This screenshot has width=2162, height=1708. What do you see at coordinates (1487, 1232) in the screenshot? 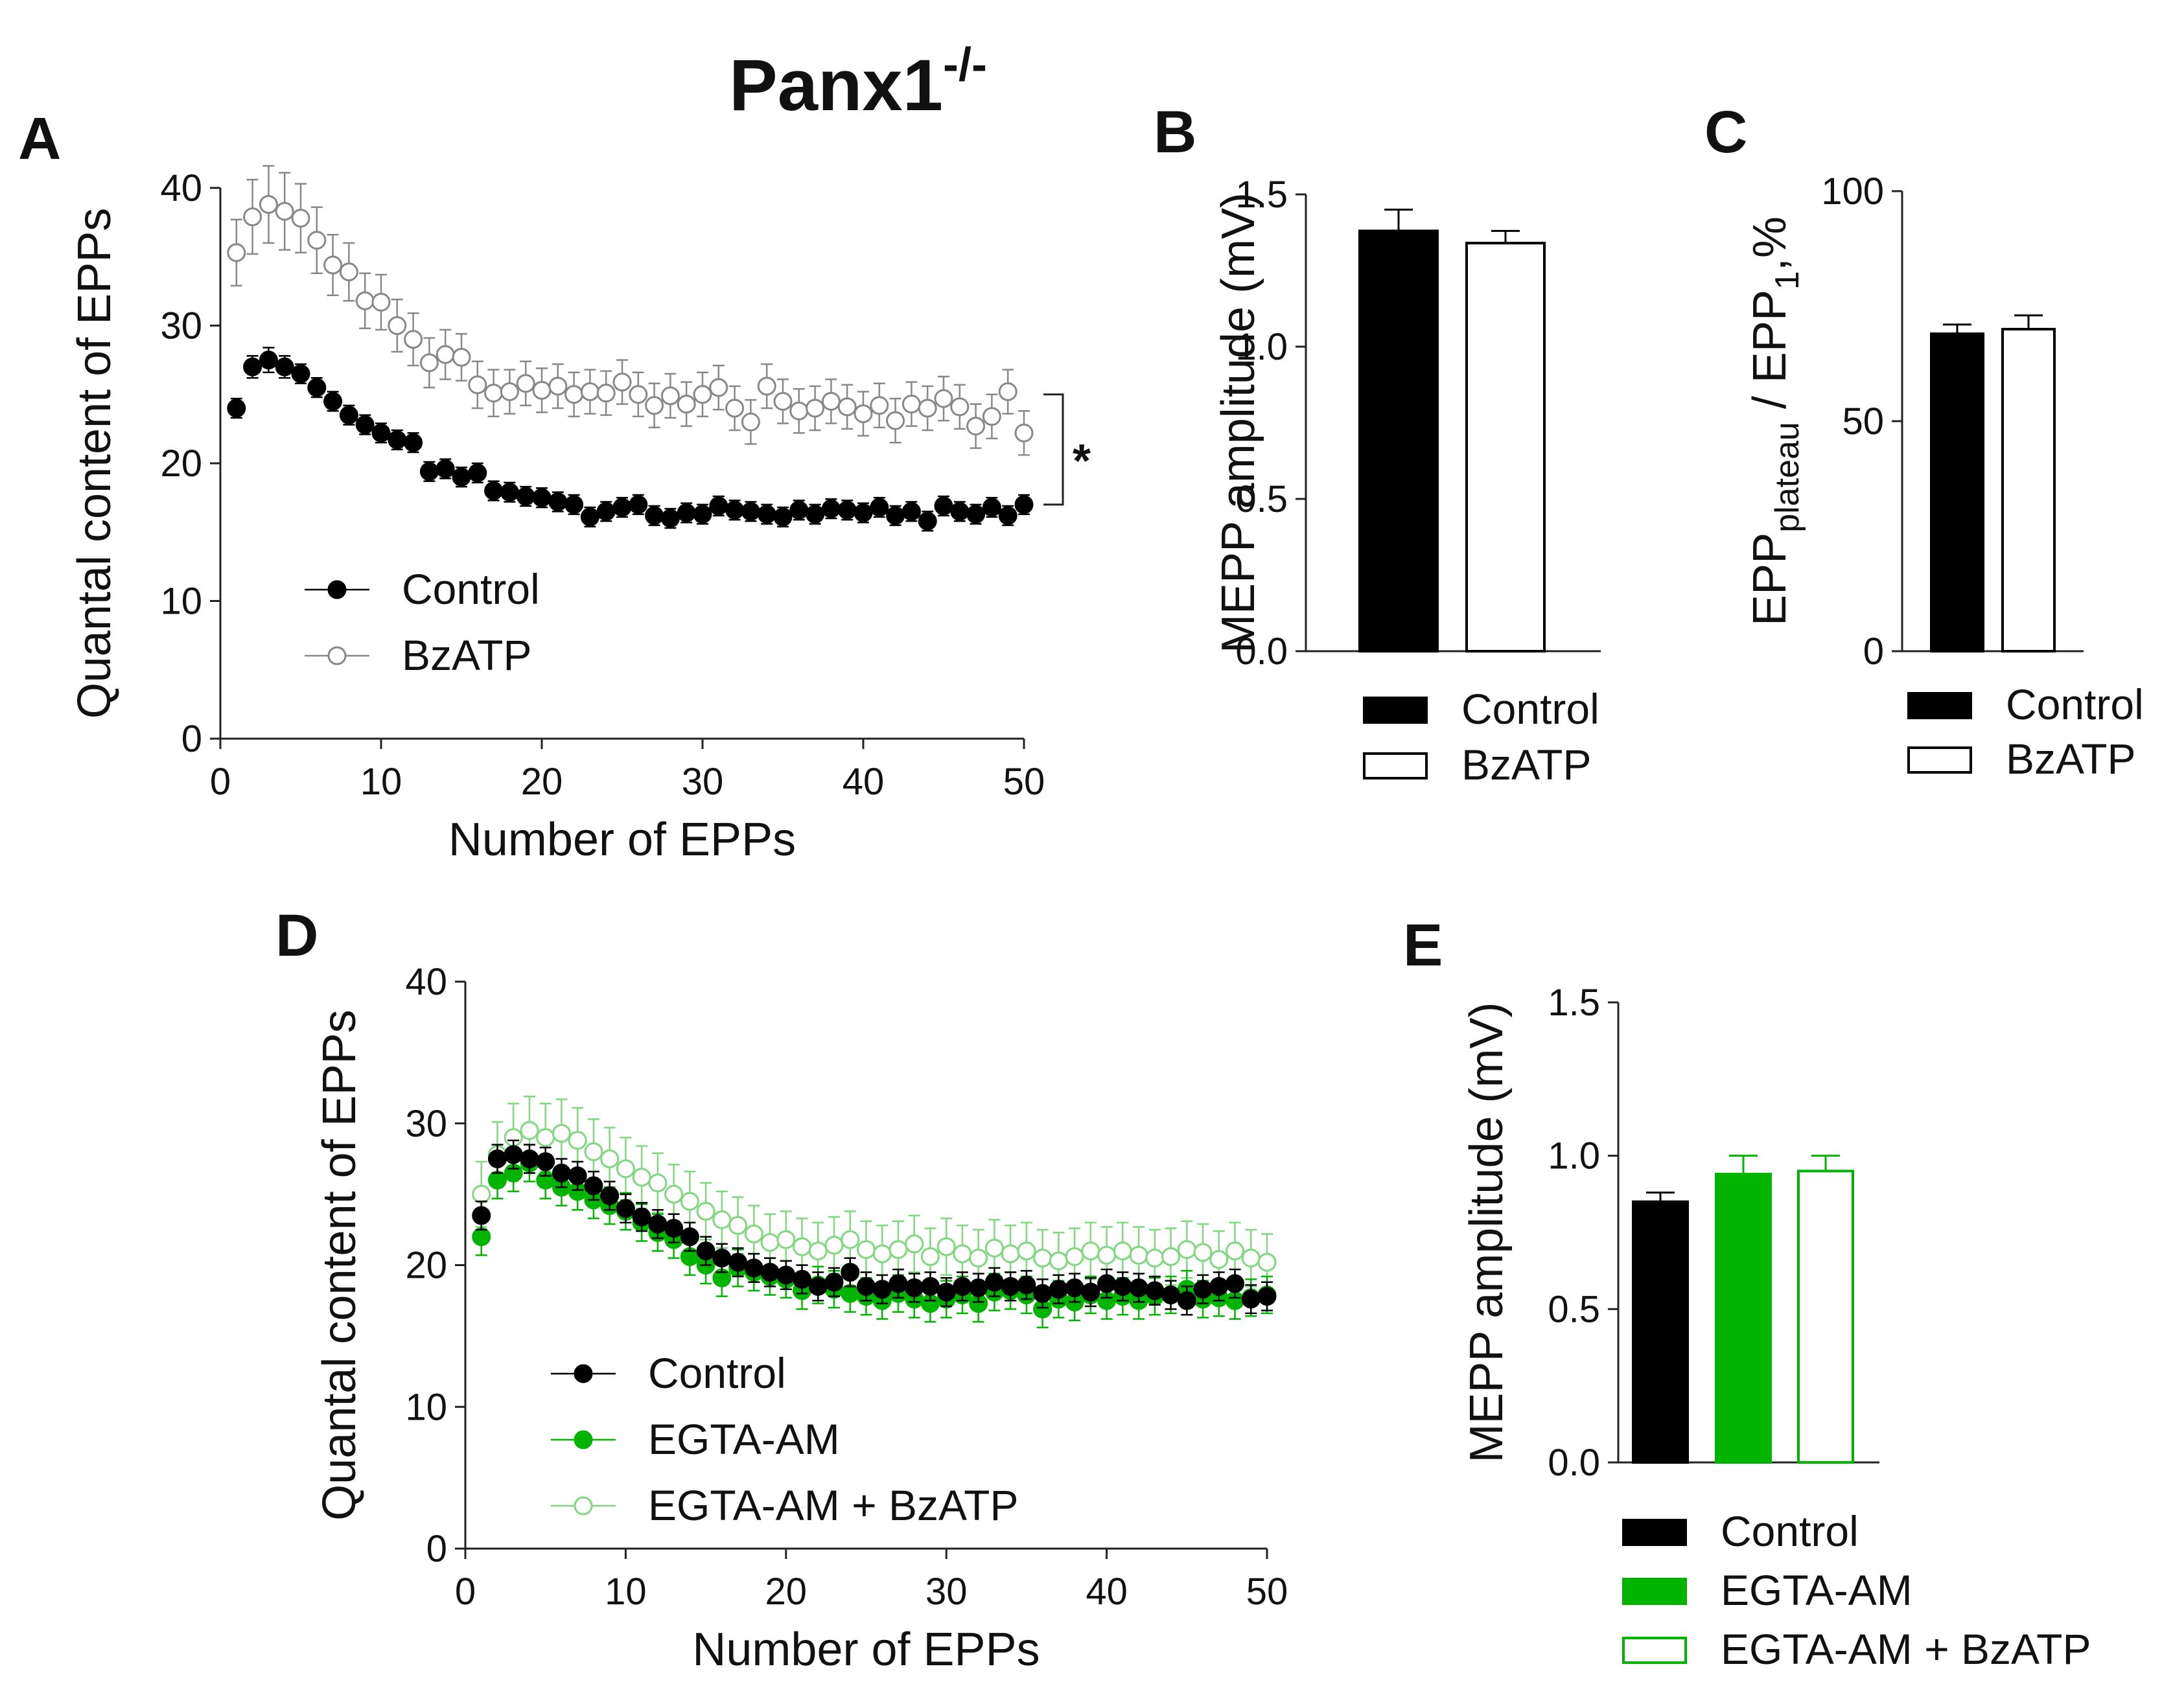
I see `panel-e-y-axis-label: MEPP amplitude (mV)` at bounding box center [1487, 1232].